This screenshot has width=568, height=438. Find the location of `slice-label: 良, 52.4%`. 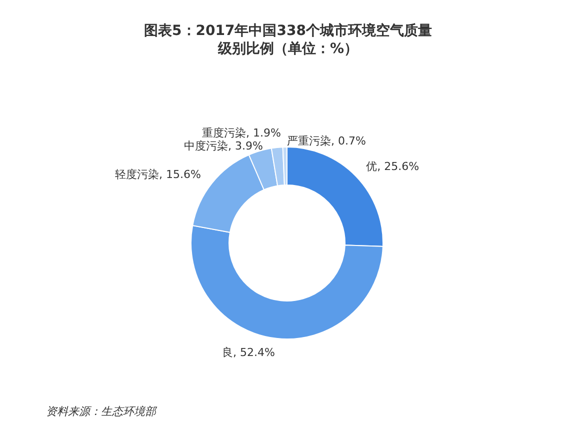

slice-label: 良, 52.4% is located at coordinates (248, 352).